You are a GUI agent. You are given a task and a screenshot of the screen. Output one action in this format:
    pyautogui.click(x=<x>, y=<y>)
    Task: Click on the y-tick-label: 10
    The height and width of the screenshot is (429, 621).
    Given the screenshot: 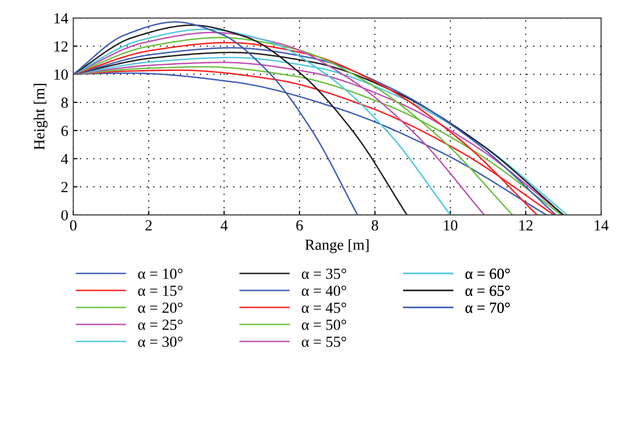 What is the action you would take?
    pyautogui.click(x=61, y=74)
    